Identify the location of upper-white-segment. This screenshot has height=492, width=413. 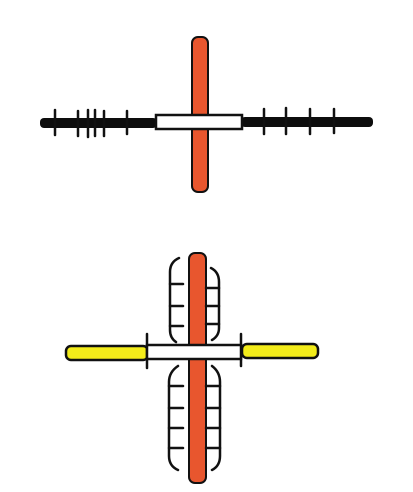
(199, 122).